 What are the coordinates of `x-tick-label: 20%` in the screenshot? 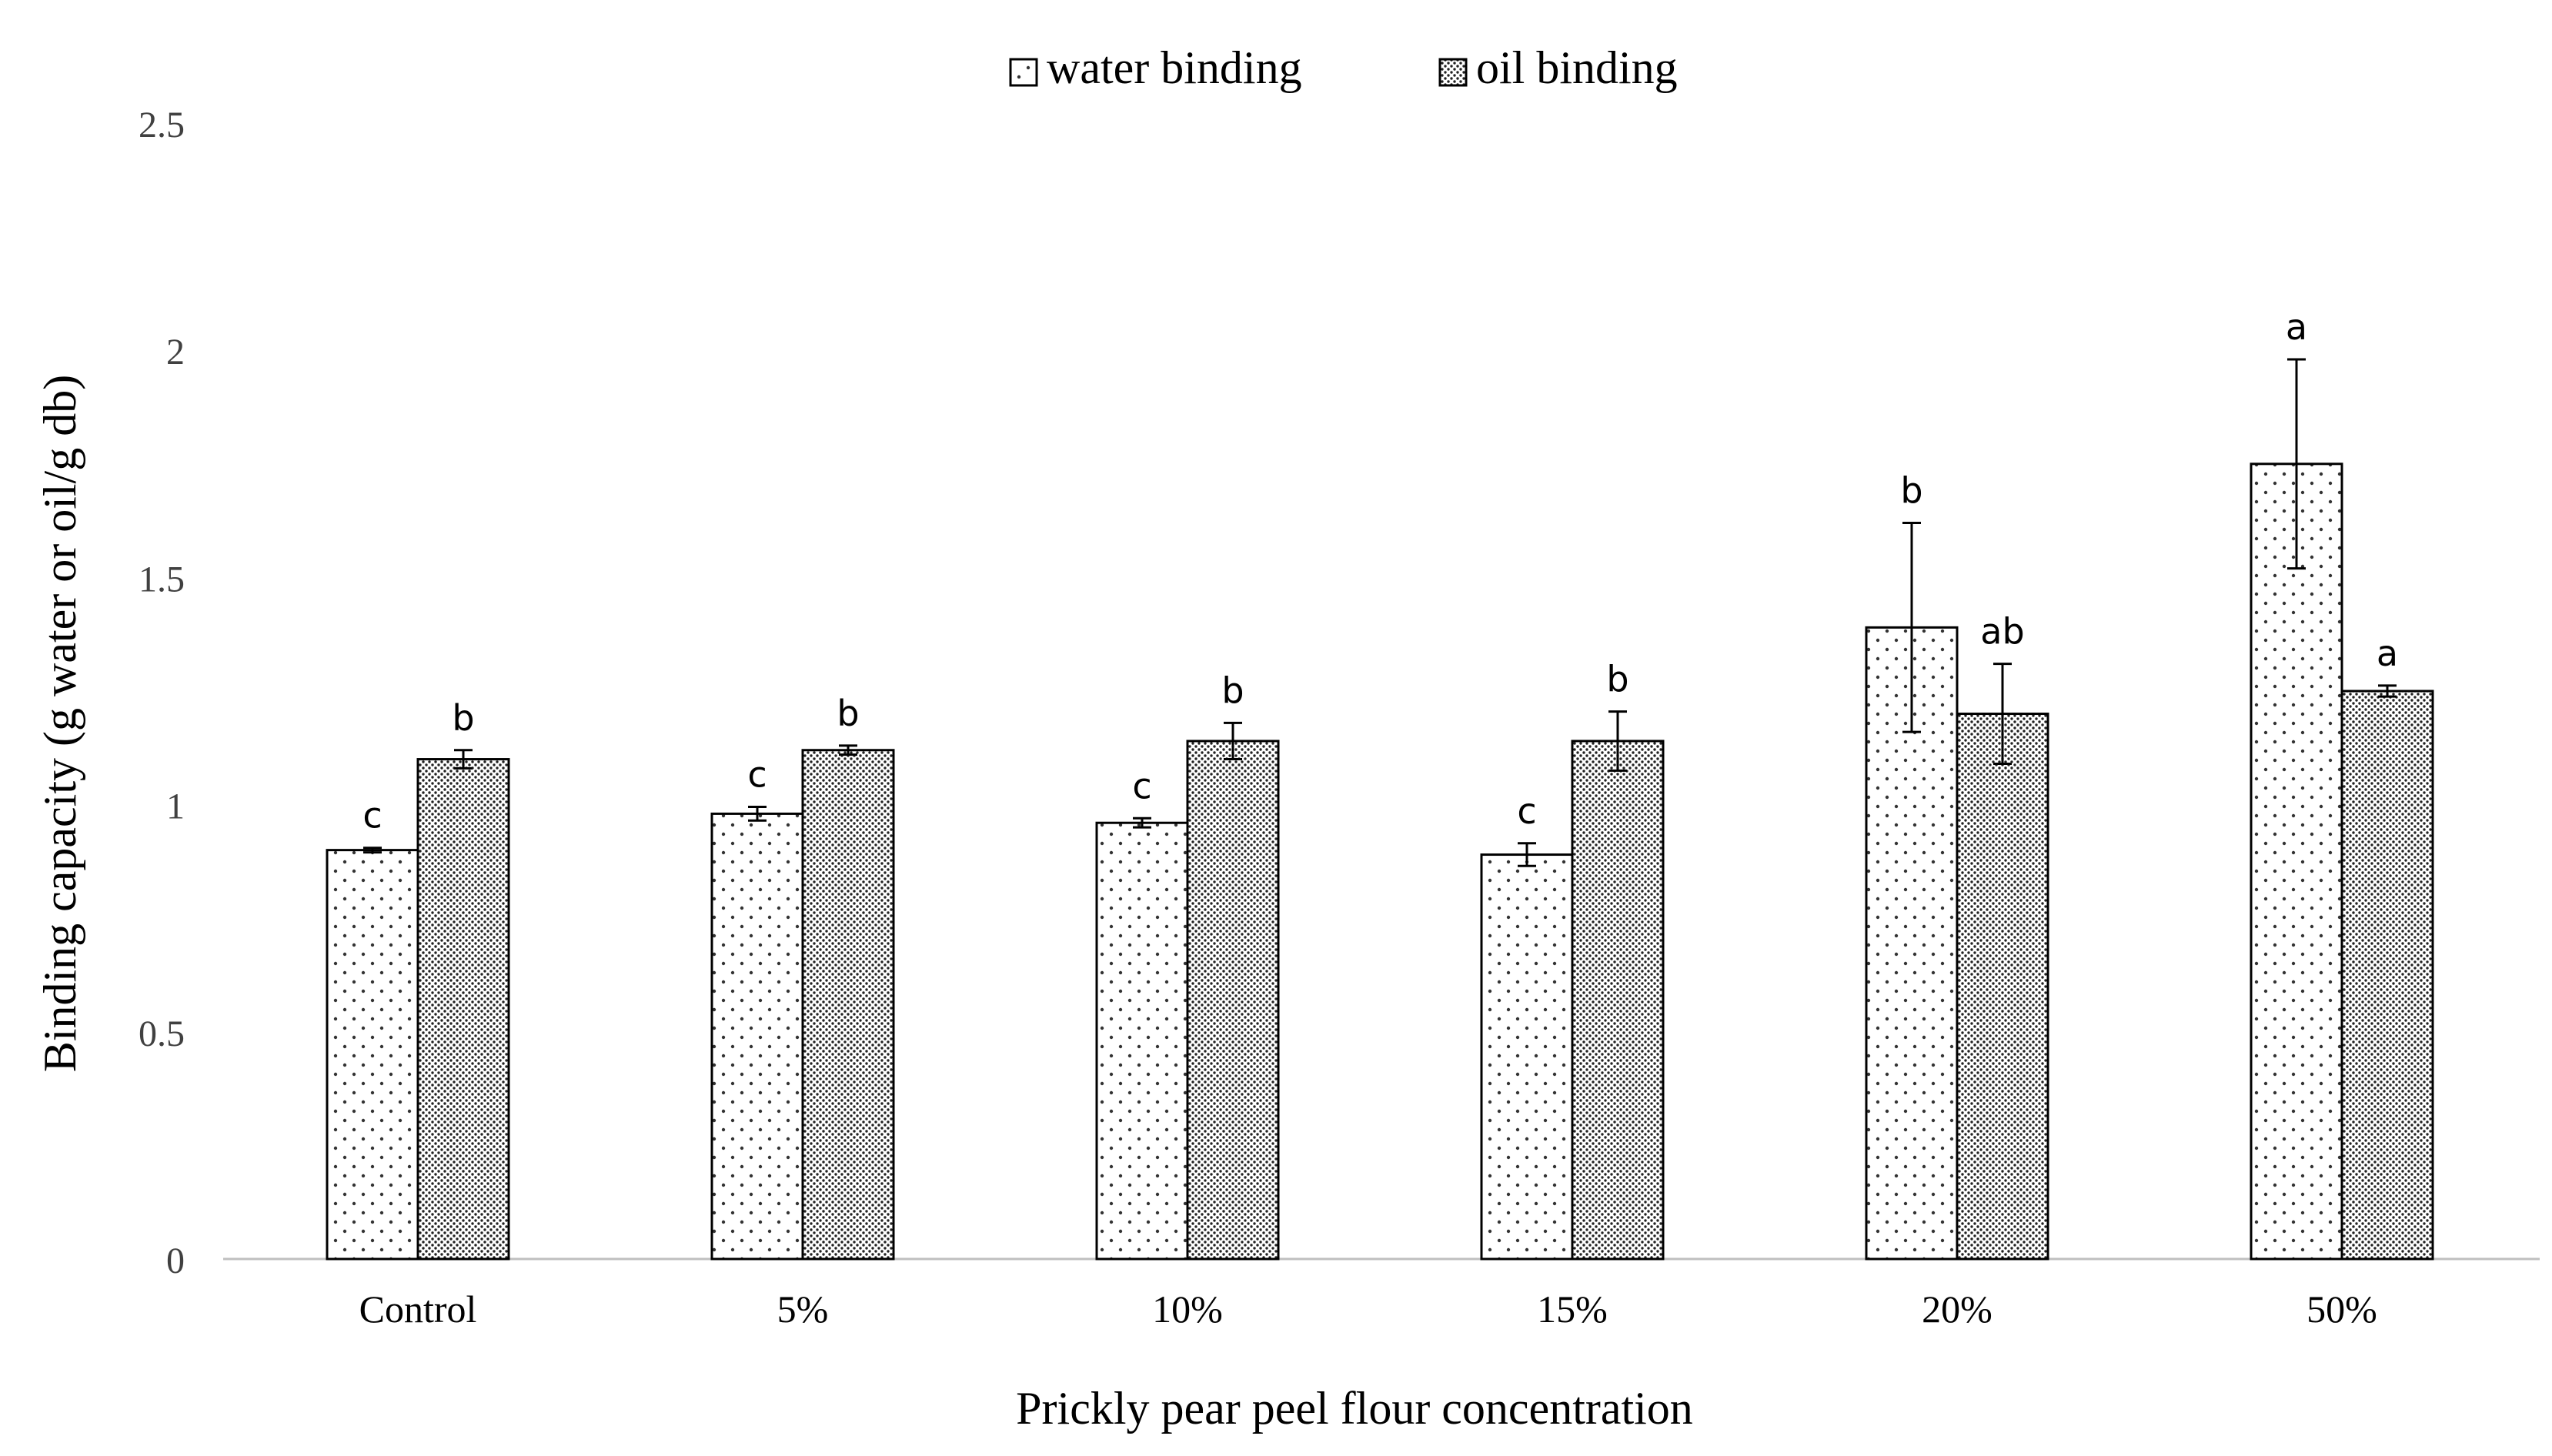 It's located at (1957, 1309).